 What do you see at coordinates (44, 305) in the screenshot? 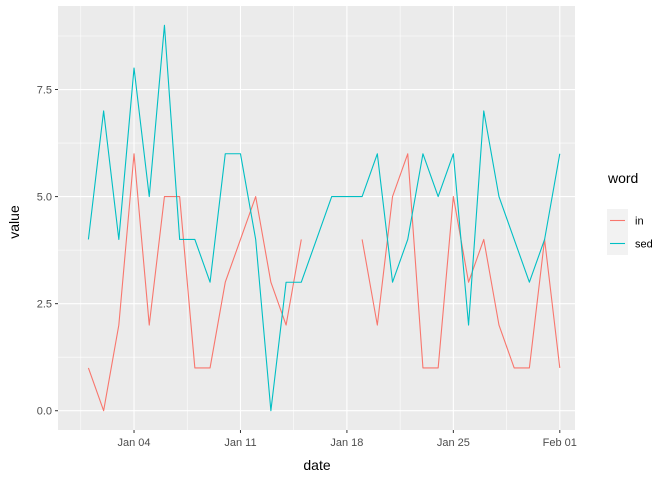
I see `y-tick-label: 2.5` at bounding box center [44, 305].